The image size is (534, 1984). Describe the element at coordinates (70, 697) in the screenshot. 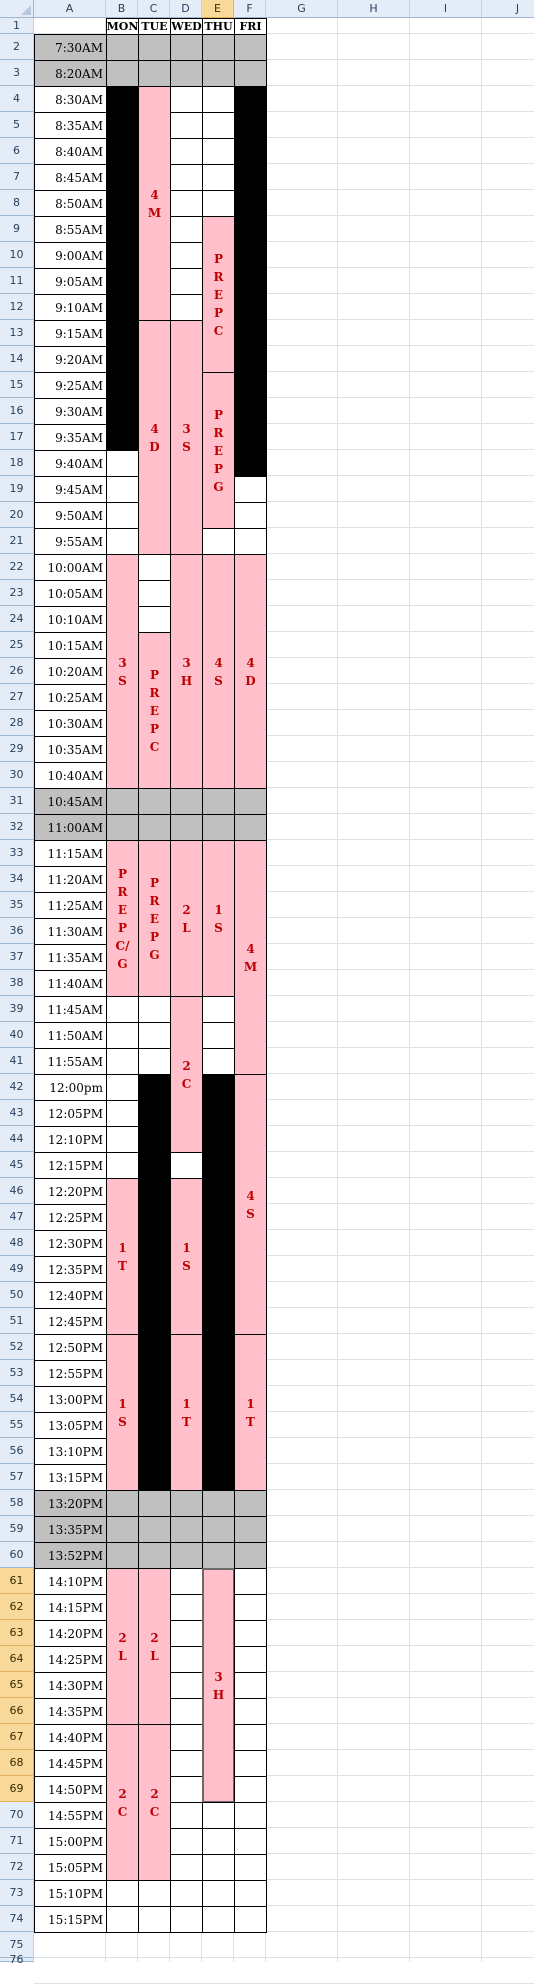

I see `time-cell: 10:25AM` at that location.